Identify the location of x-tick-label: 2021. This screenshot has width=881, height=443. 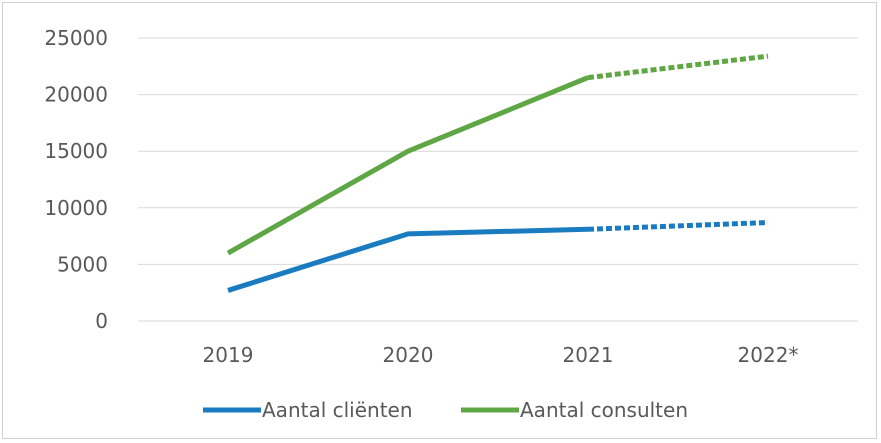
(588, 355).